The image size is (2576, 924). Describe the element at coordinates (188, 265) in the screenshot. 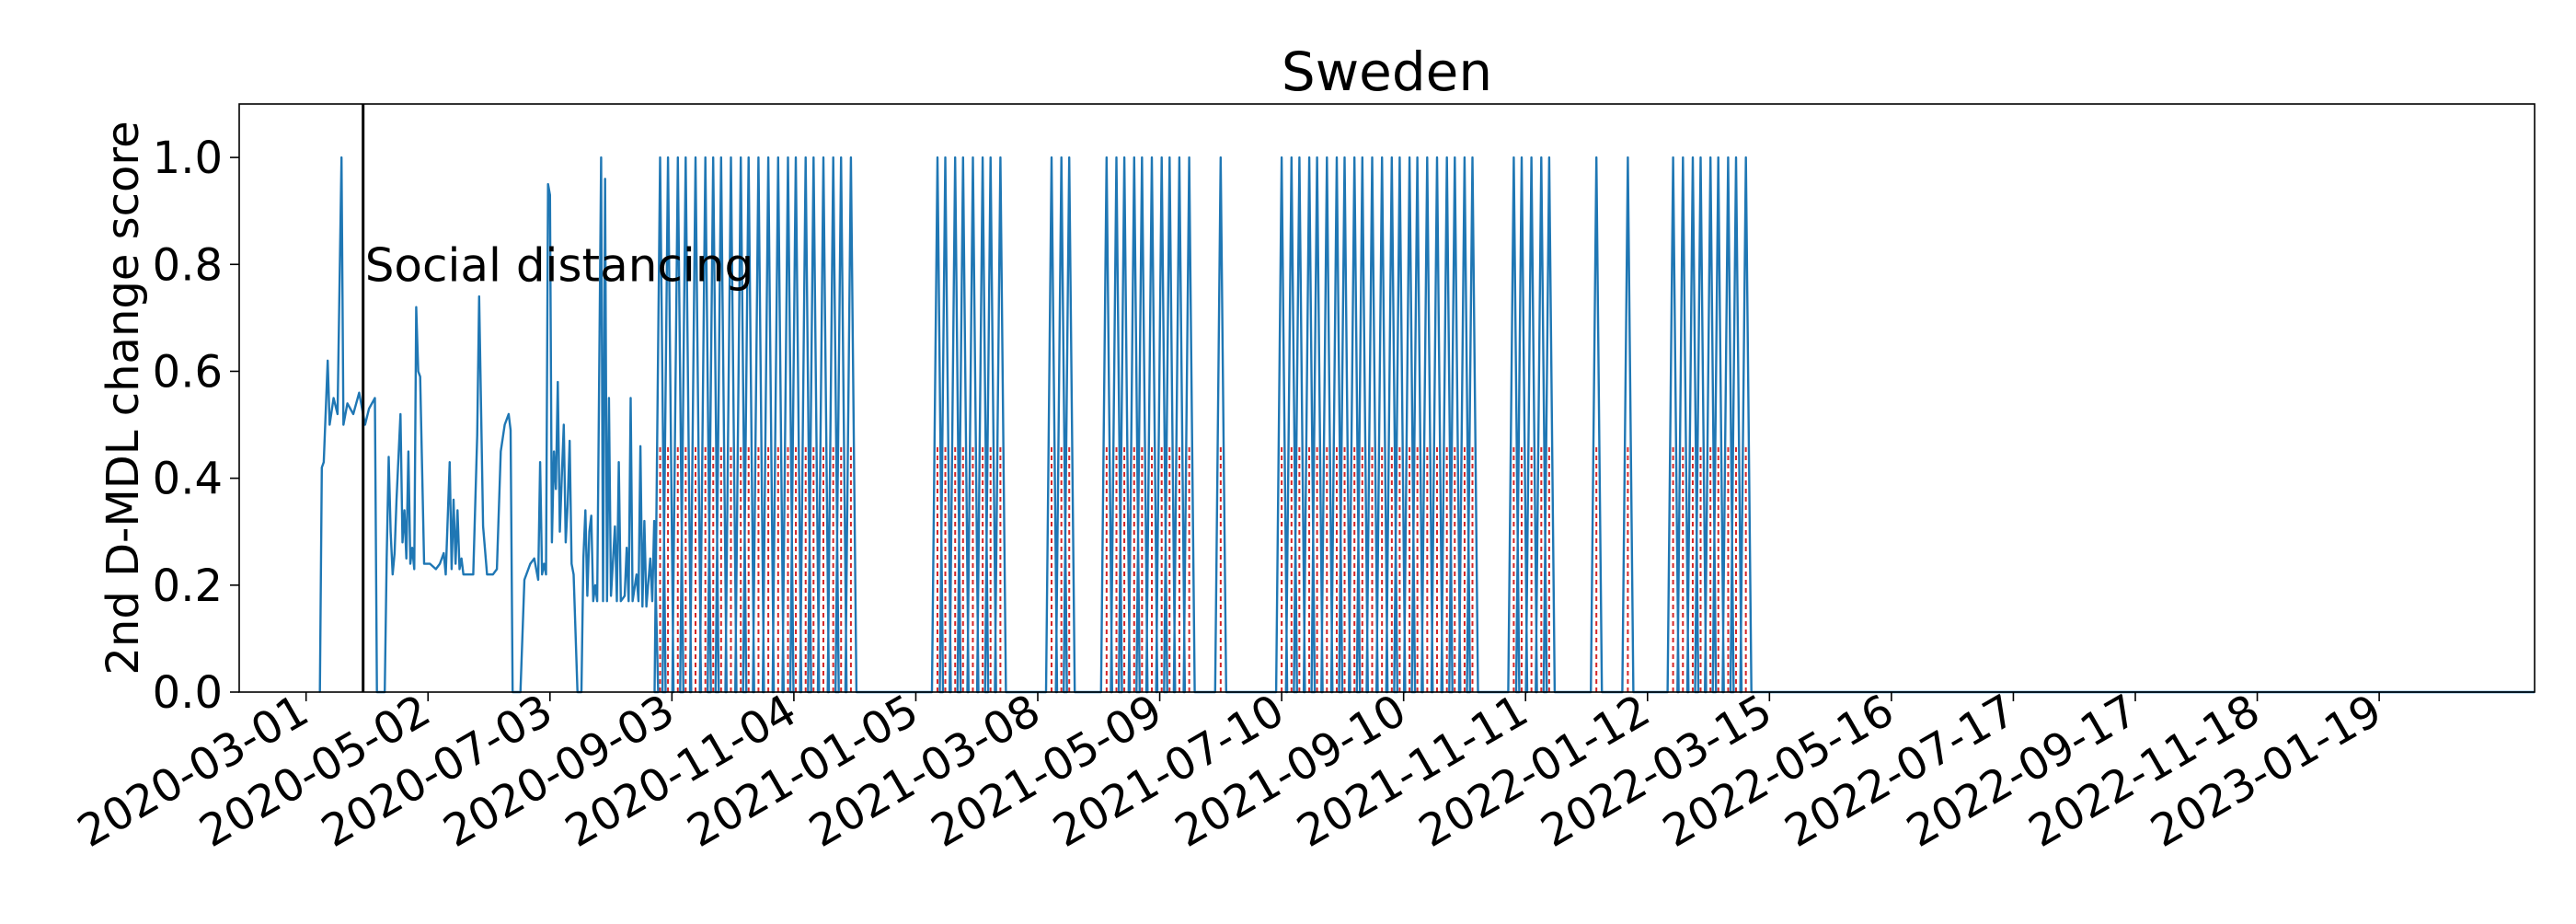

I see `y-tick-label: 0.8` at that location.